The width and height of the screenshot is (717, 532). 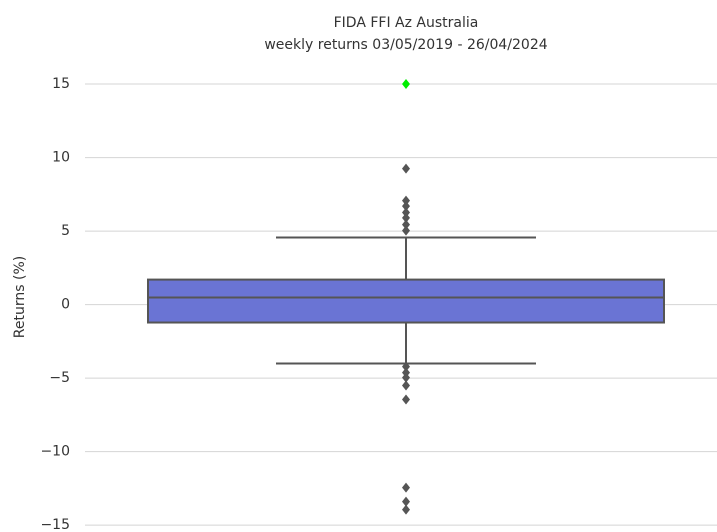 I want to click on y-tick-label: 15, so click(x=61, y=84).